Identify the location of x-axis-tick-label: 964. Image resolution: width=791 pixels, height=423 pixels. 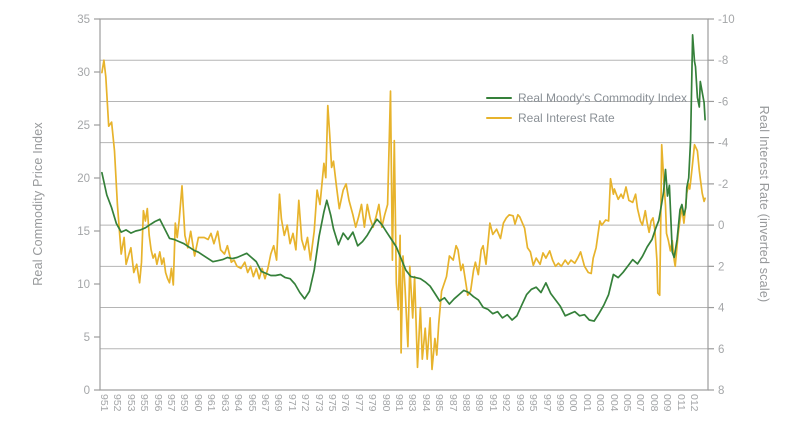
(238, 403).